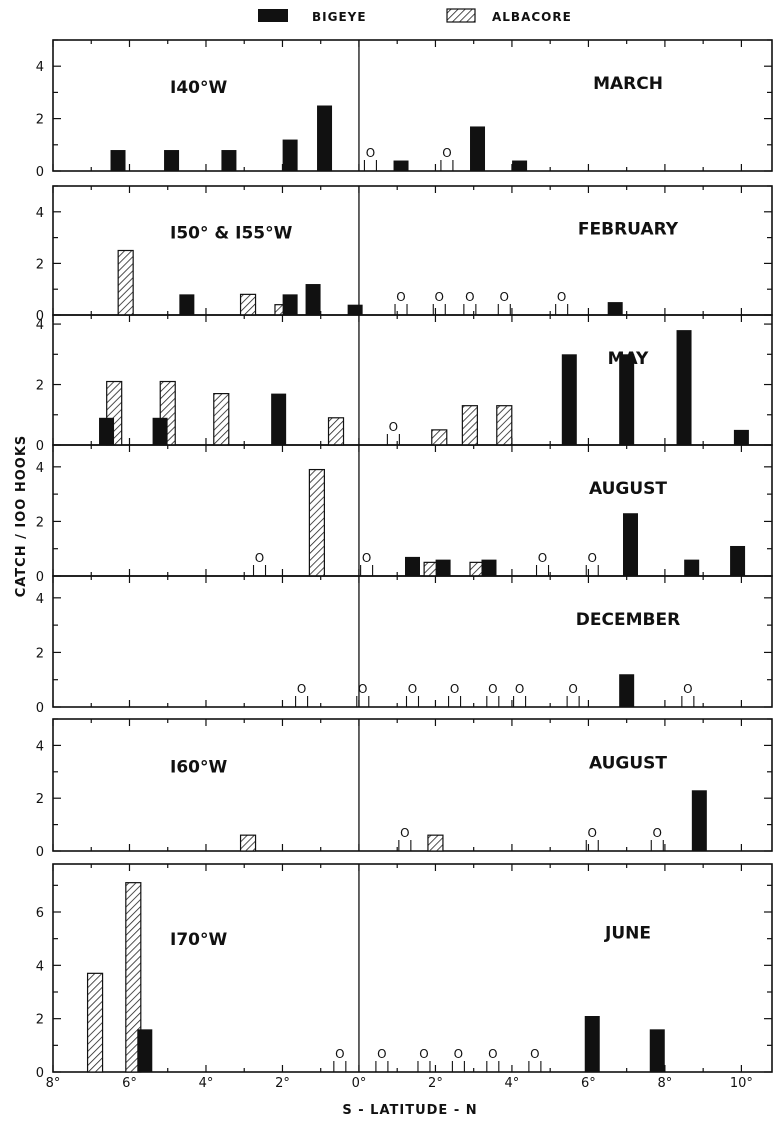 The image size is (775, 1125). What do you see at coordinates (198, 940) in the screenshot?
I see `longitude-label: I70°W` at bounding box center [198, 940].